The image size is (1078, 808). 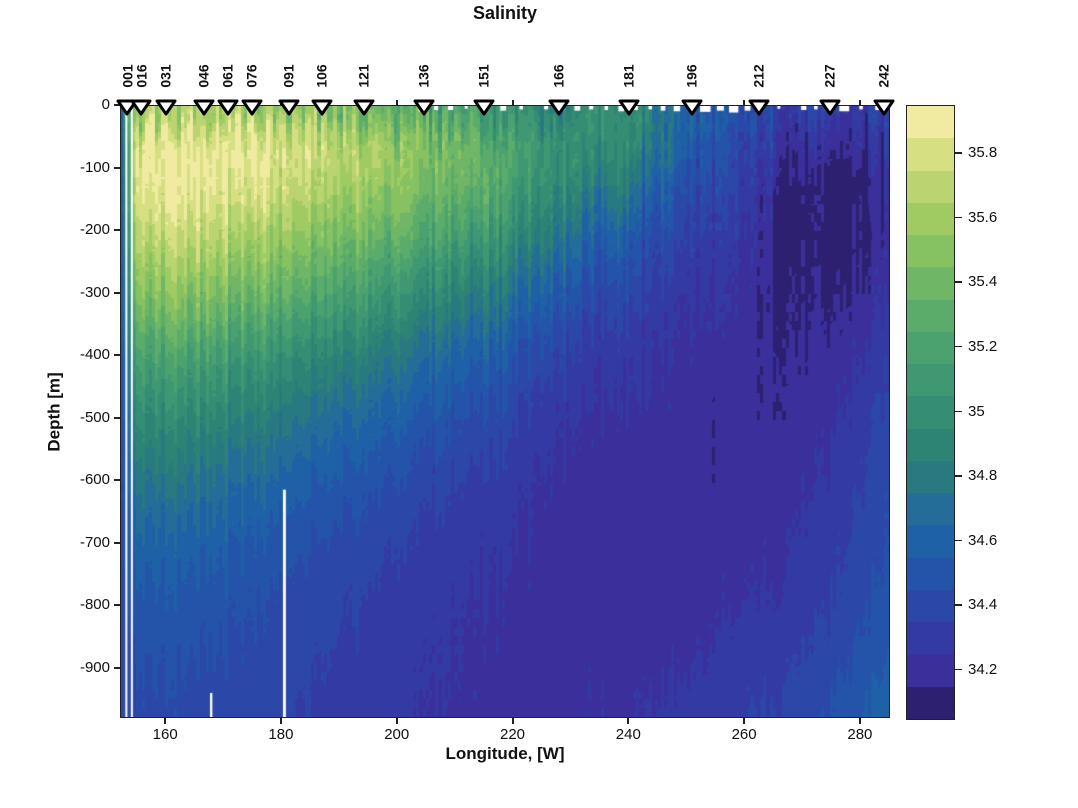 I want to click on station-label: 121, so click(x=364, y=76).